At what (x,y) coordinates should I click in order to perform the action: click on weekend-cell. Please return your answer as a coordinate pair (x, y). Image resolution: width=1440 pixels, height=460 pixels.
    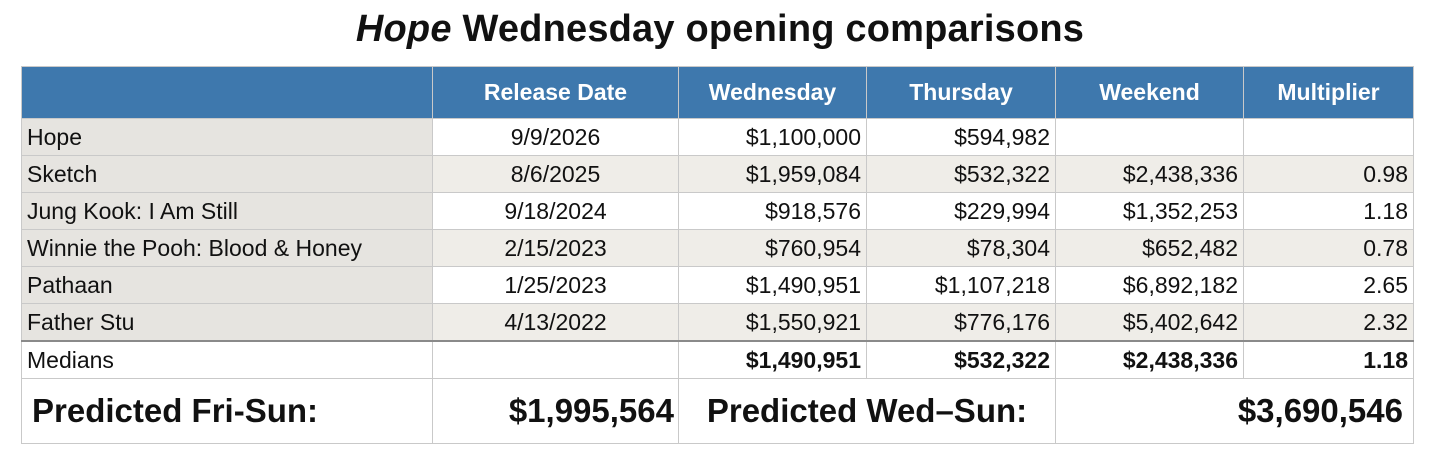
    Looking at the image, I should click on (1149, 137).